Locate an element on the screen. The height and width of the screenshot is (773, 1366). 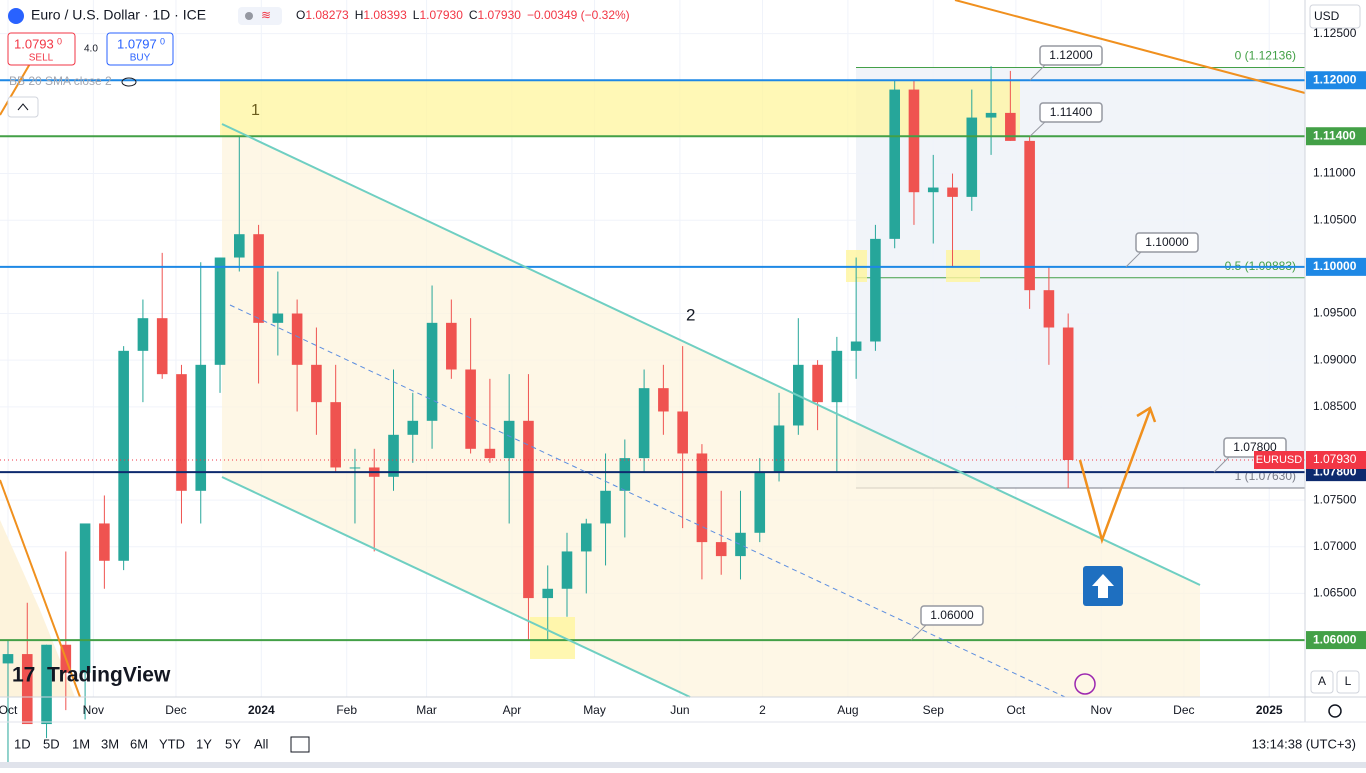
last-price-tag is located at coordinates (1336, 460).